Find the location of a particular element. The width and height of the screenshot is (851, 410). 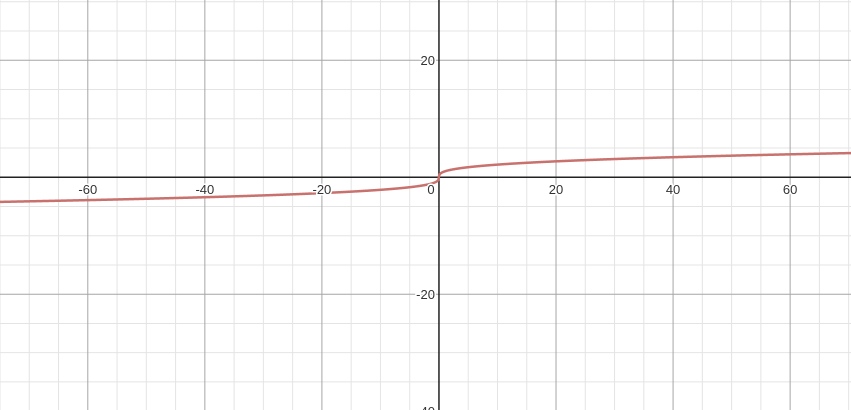

cube-root-curve is located at coordinates (425, 177).